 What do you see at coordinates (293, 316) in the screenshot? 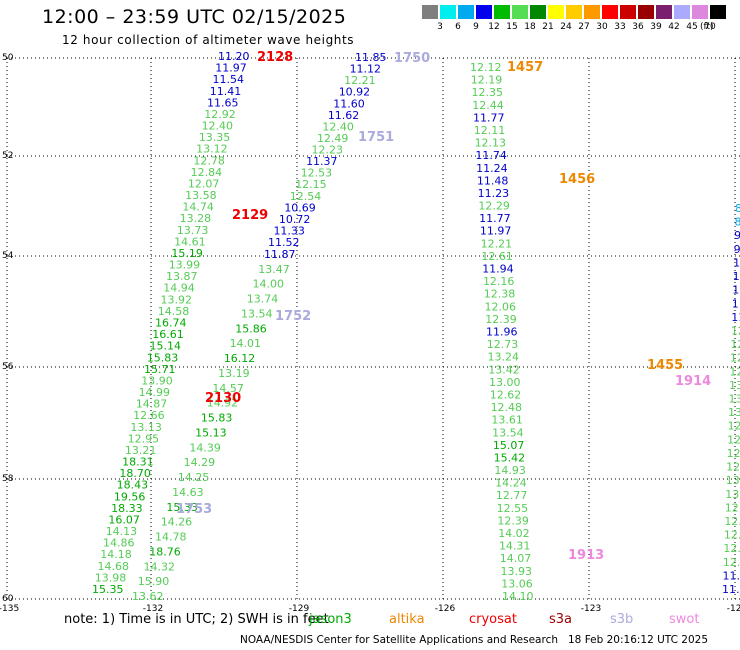
I see `pass-label: 1752` at bounding box center [293, 316].